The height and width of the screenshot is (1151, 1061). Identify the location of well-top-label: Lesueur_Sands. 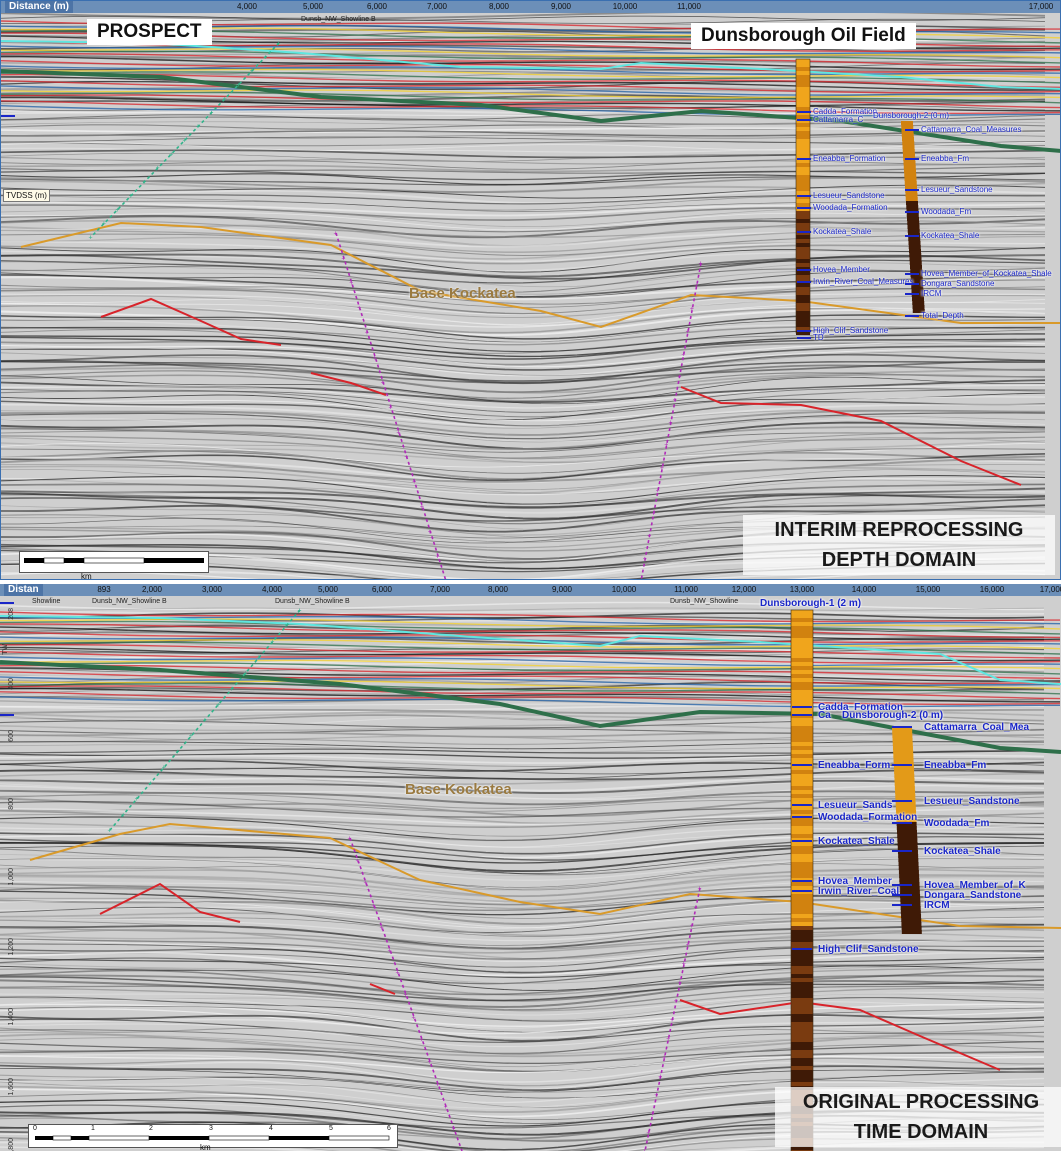
(855, 805).